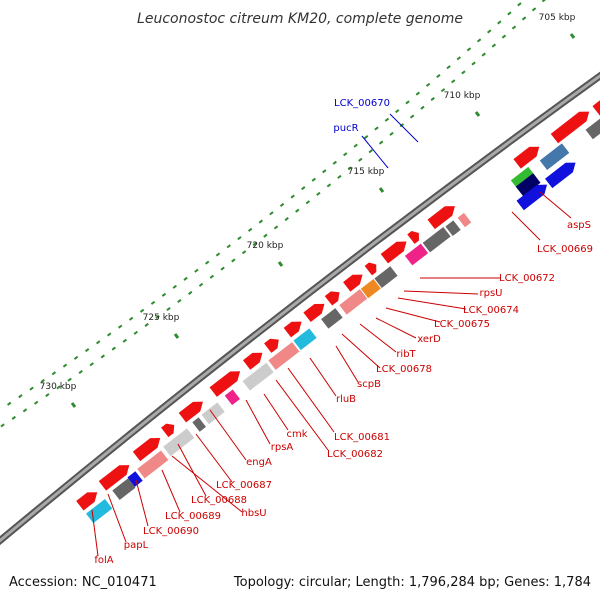 This screenshot has width=600, height=600. Describe the element at coordinates (346, 399) in the screenshot. I see `gene-label: rluB` at that location.